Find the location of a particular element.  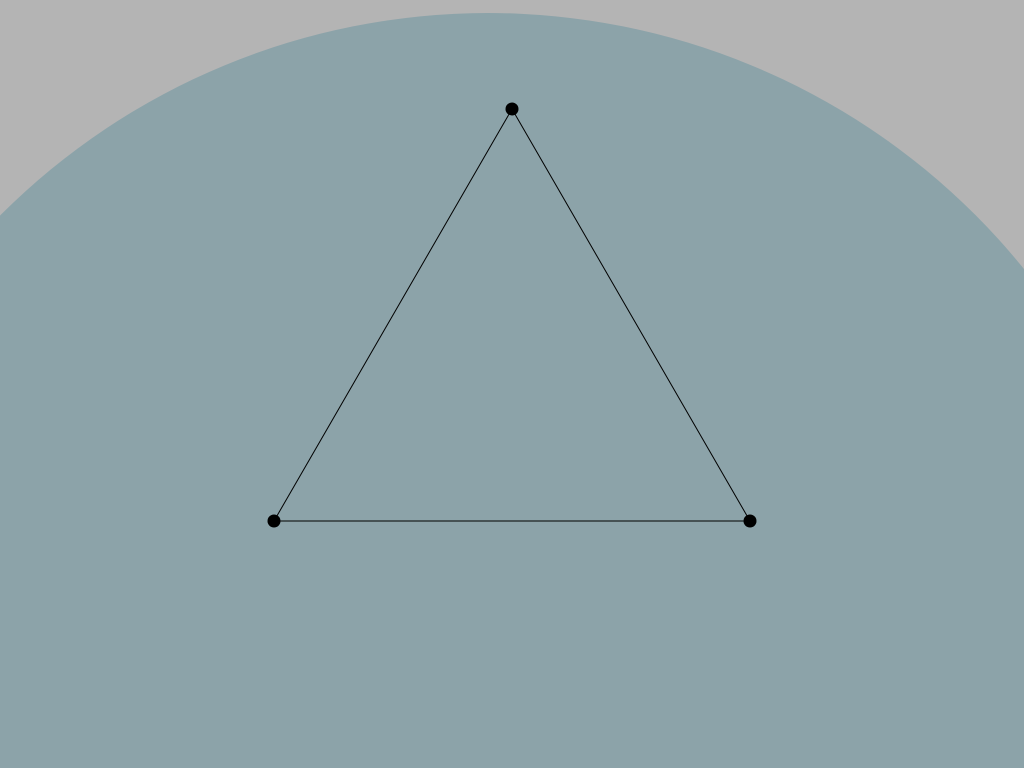

vertex-bottom-right is located at coordinates (750, 521).